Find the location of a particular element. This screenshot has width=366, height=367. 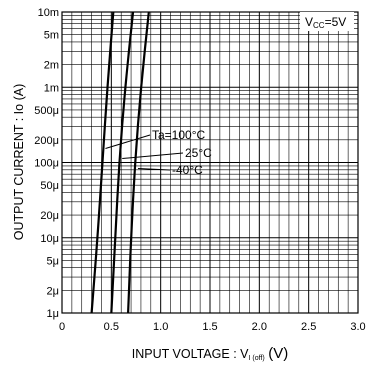

series-label: -40°C is located at coordinates (187, 170).